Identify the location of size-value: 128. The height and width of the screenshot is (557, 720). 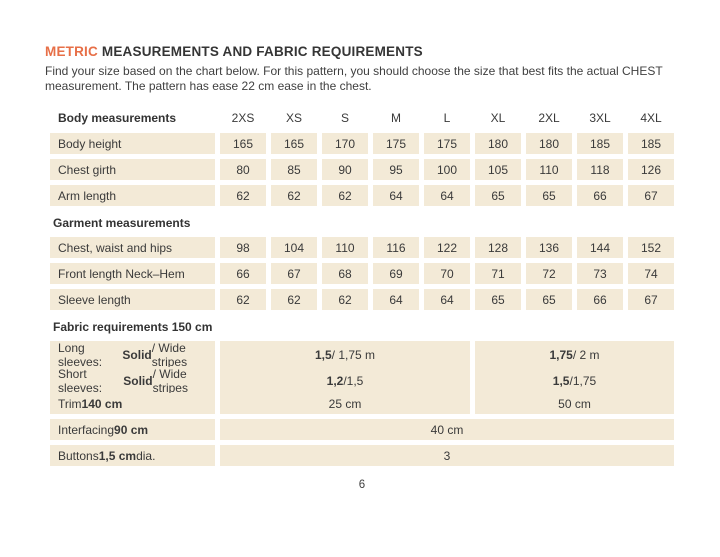
(498, 247).